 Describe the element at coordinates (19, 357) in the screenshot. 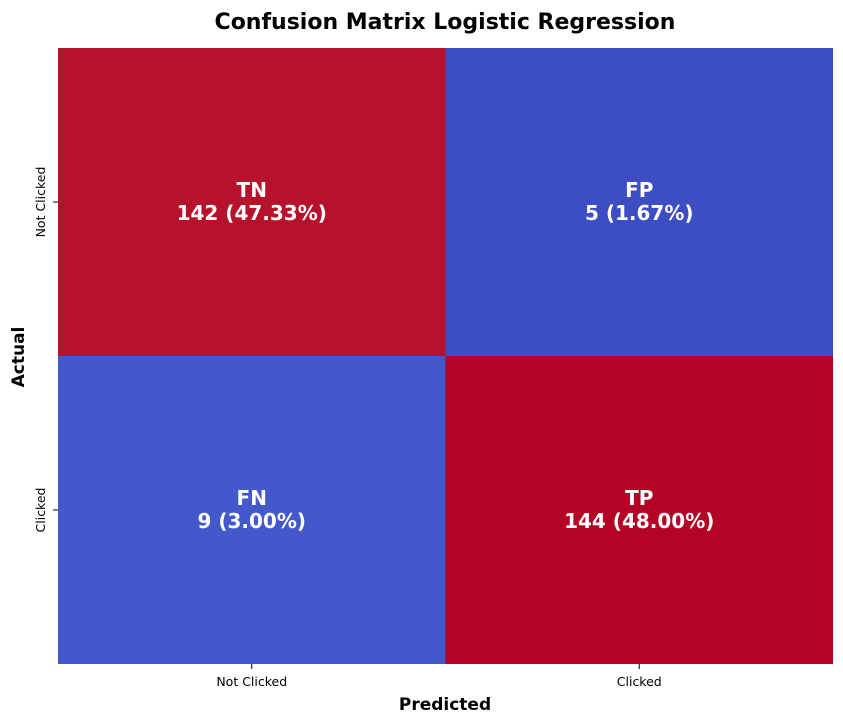

I see `y-axis-label: Actual` at that location.